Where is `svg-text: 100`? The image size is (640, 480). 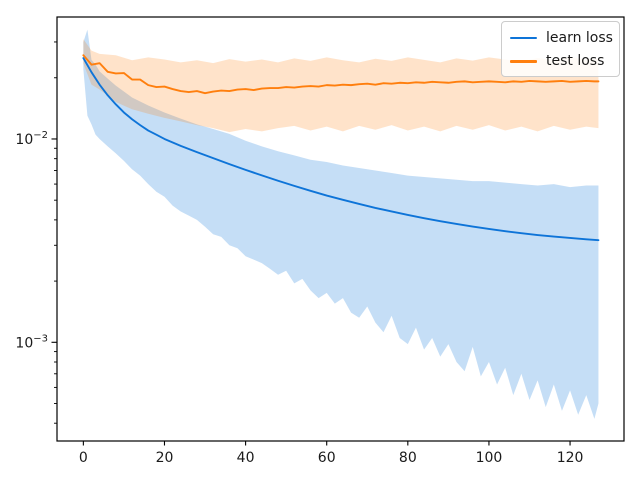 svg-text: 100 is located at coordinates (489, 458).